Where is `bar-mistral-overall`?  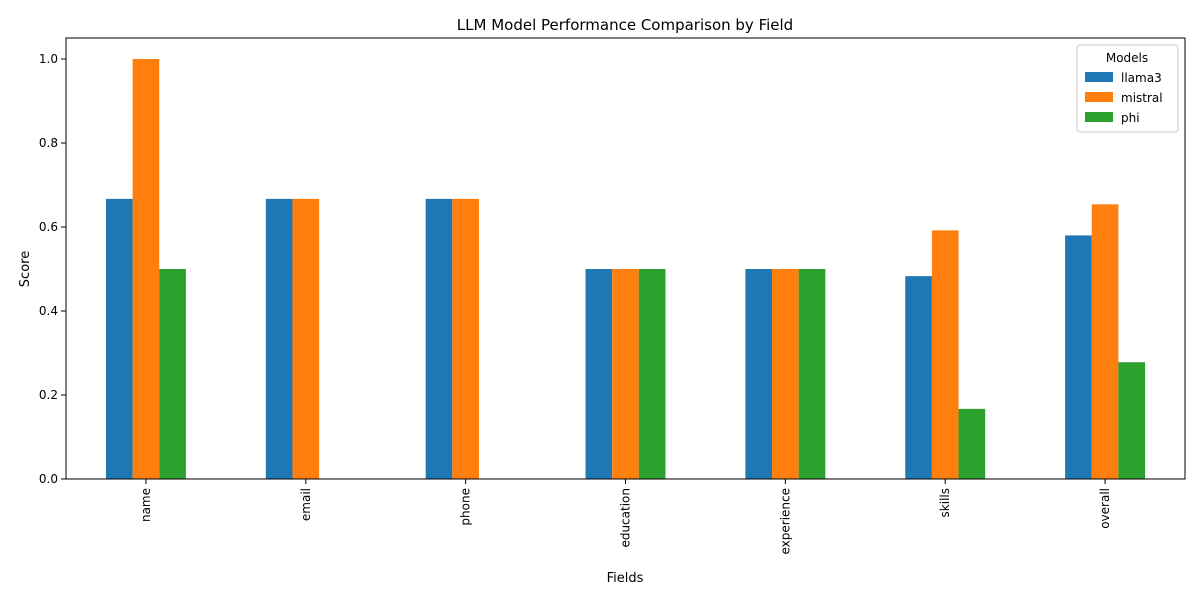 bar-mistral-overall is located at coordinates (1105, 341).